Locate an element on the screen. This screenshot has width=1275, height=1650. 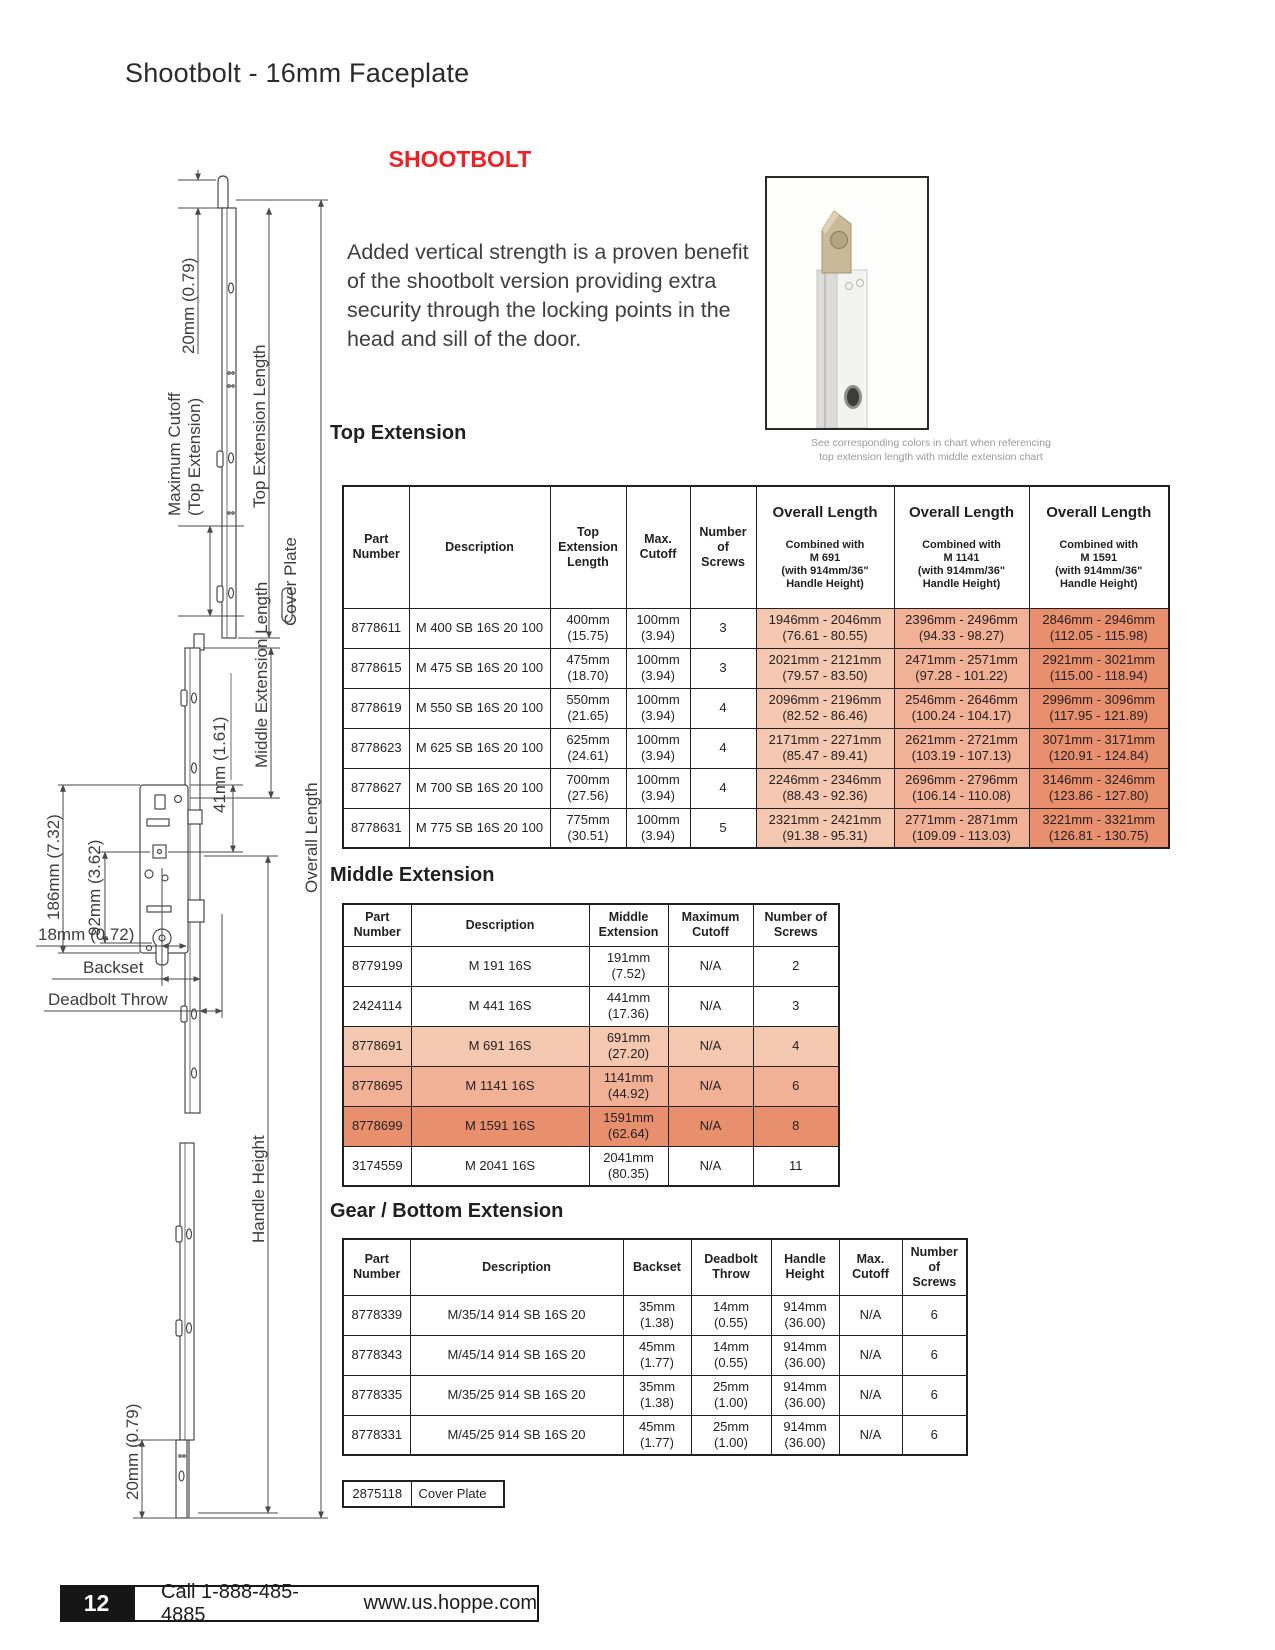
part-number-cell: 8778691 is located at coordinates (377, 1046).